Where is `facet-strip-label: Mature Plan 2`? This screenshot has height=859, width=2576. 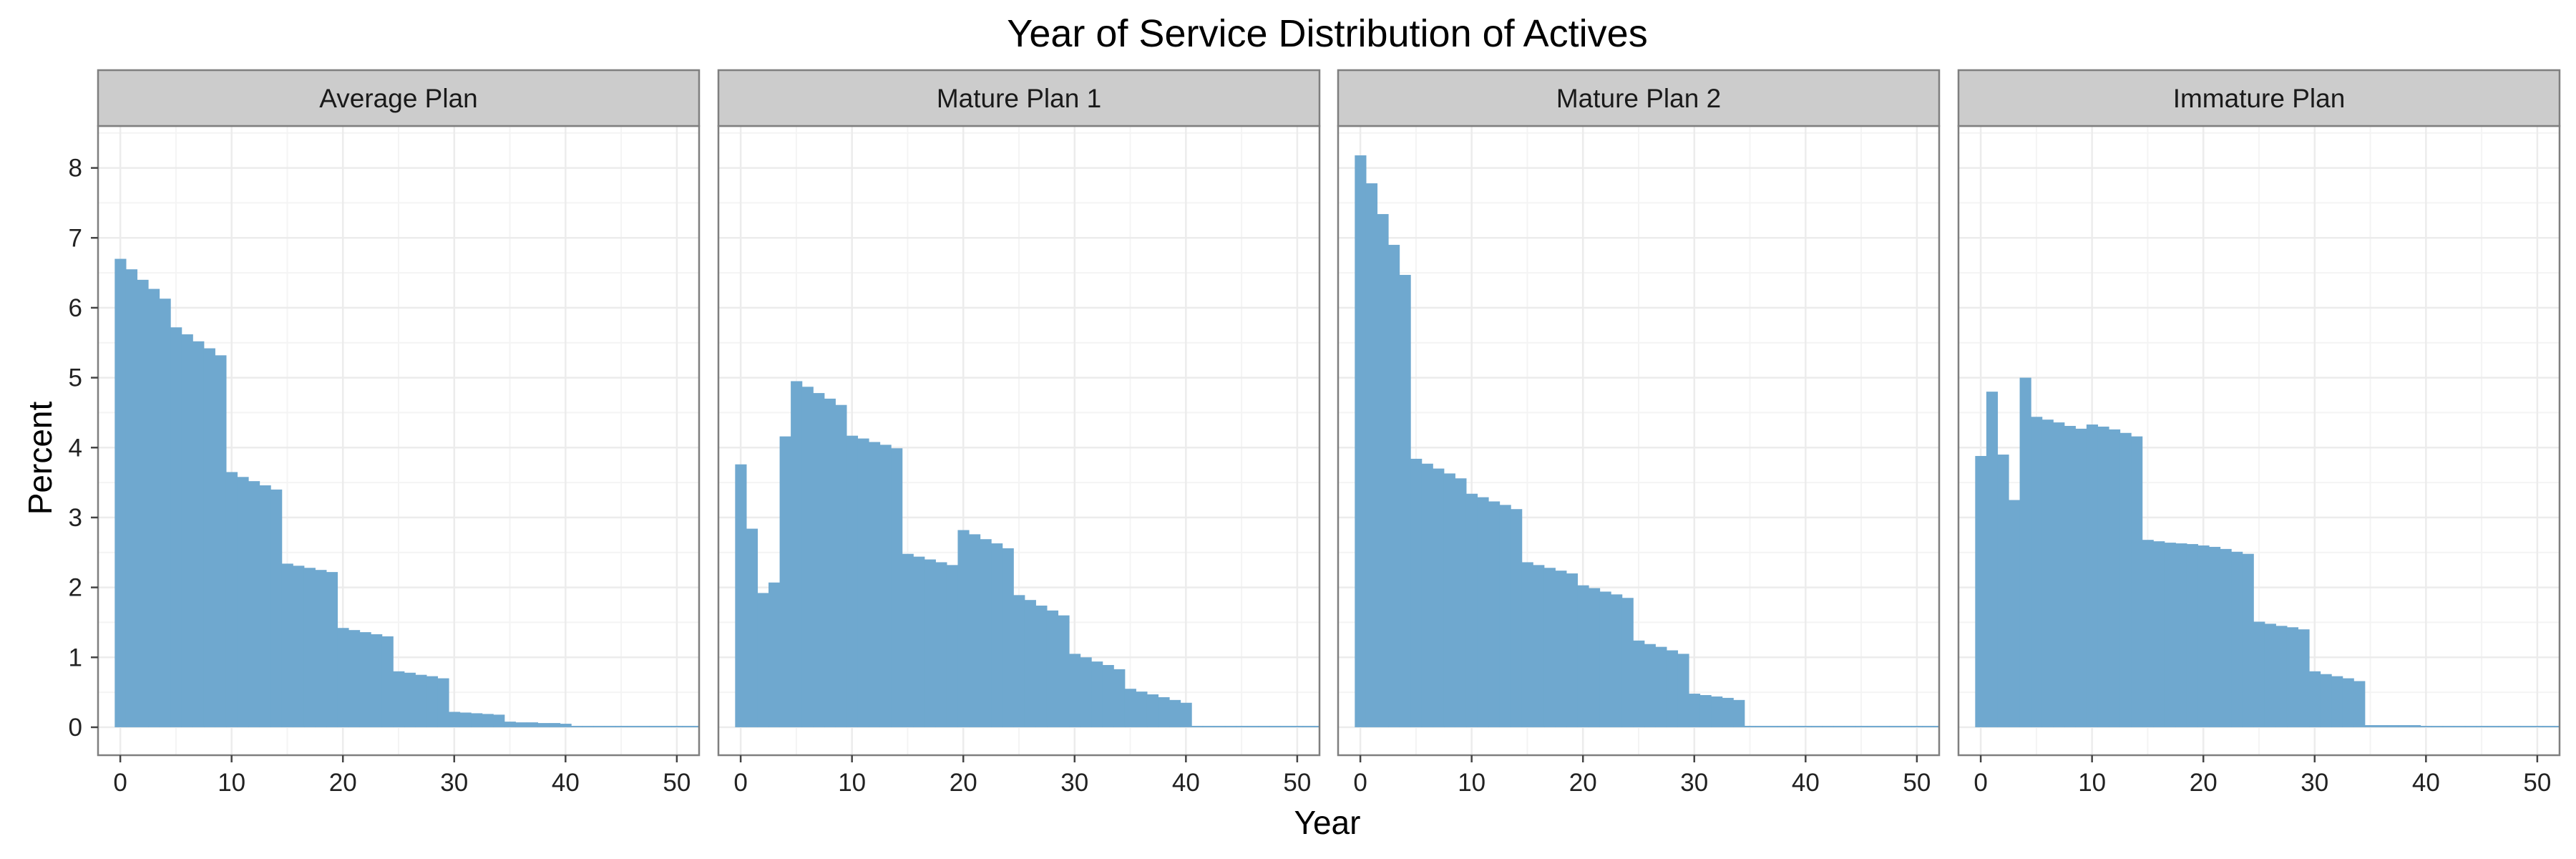 facet-strip-label: Mature Plan 2 is located at coordinates (1638, 99).